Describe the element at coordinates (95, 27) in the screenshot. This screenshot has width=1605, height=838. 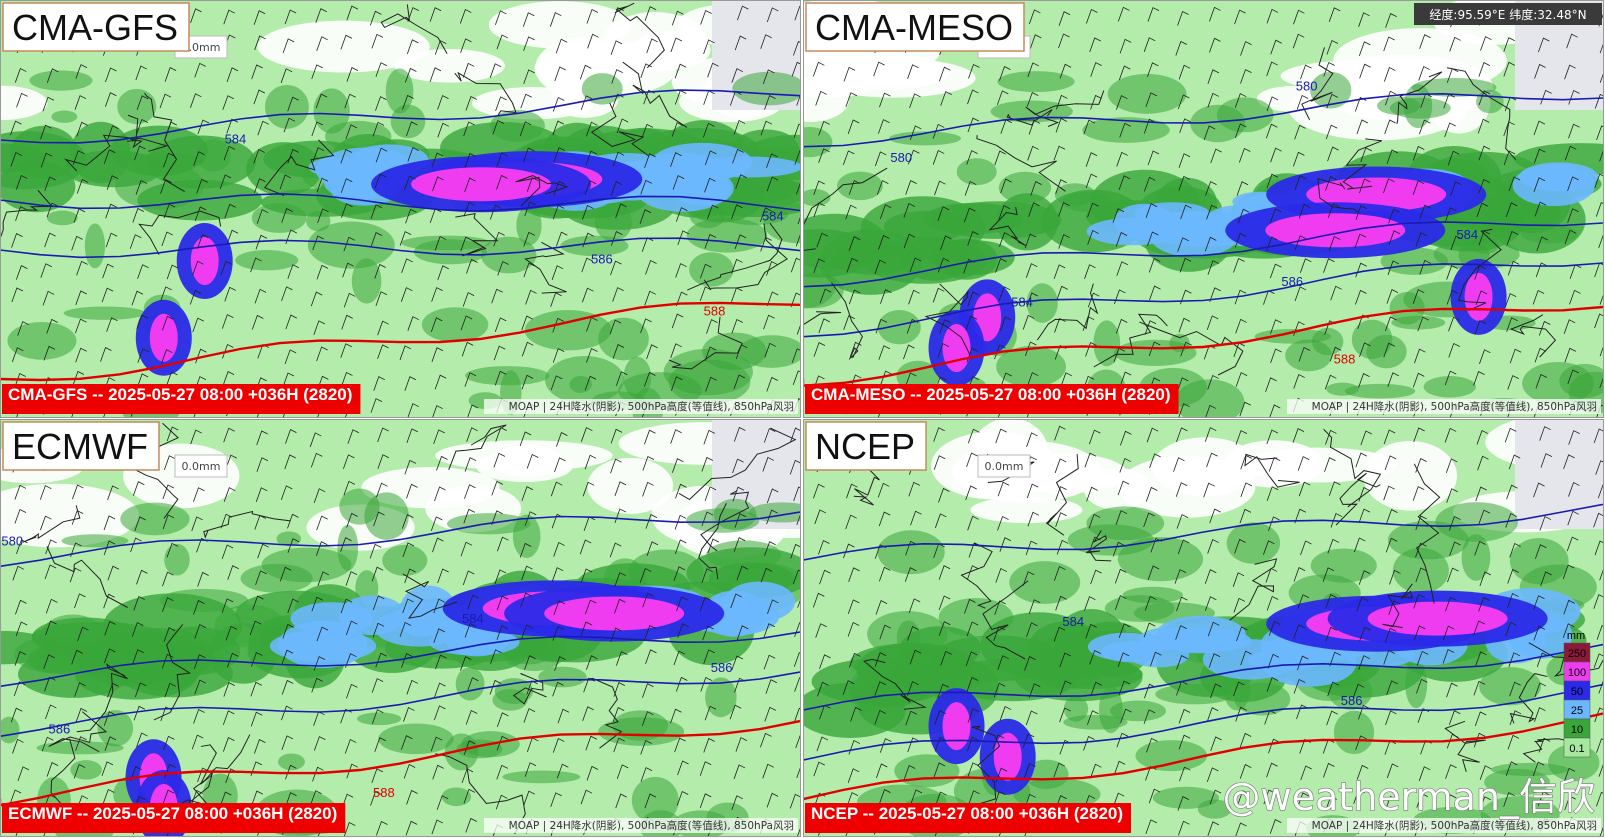
I see `panel-title: CMA-GFS` at that location.